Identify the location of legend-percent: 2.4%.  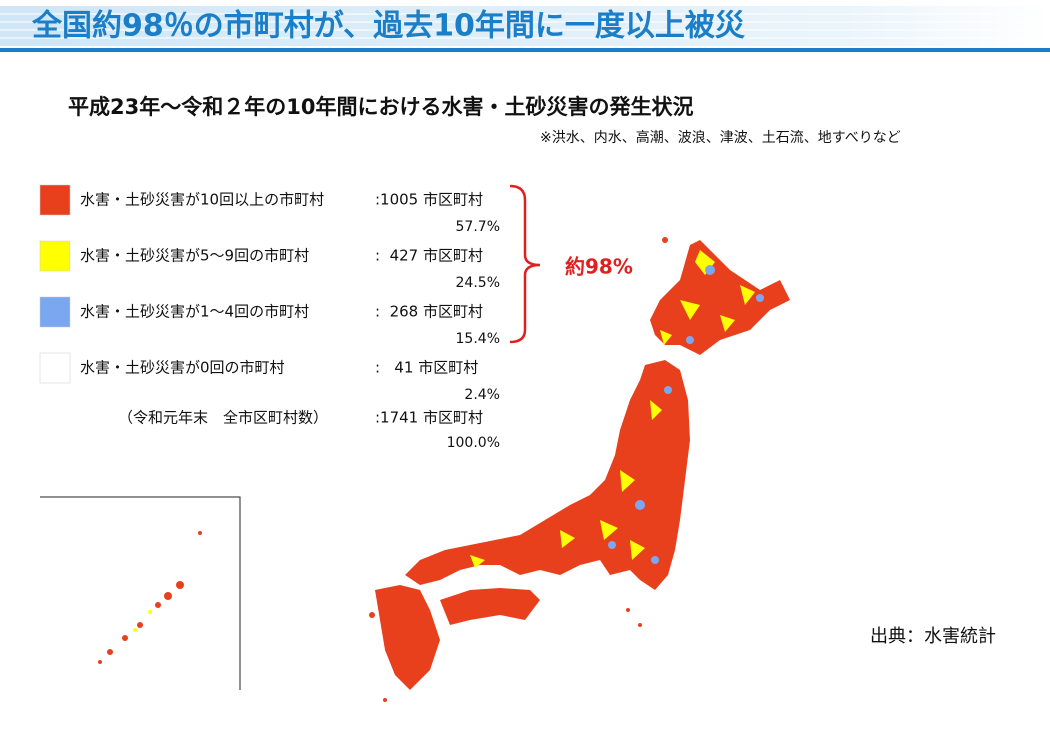
(482, 395).